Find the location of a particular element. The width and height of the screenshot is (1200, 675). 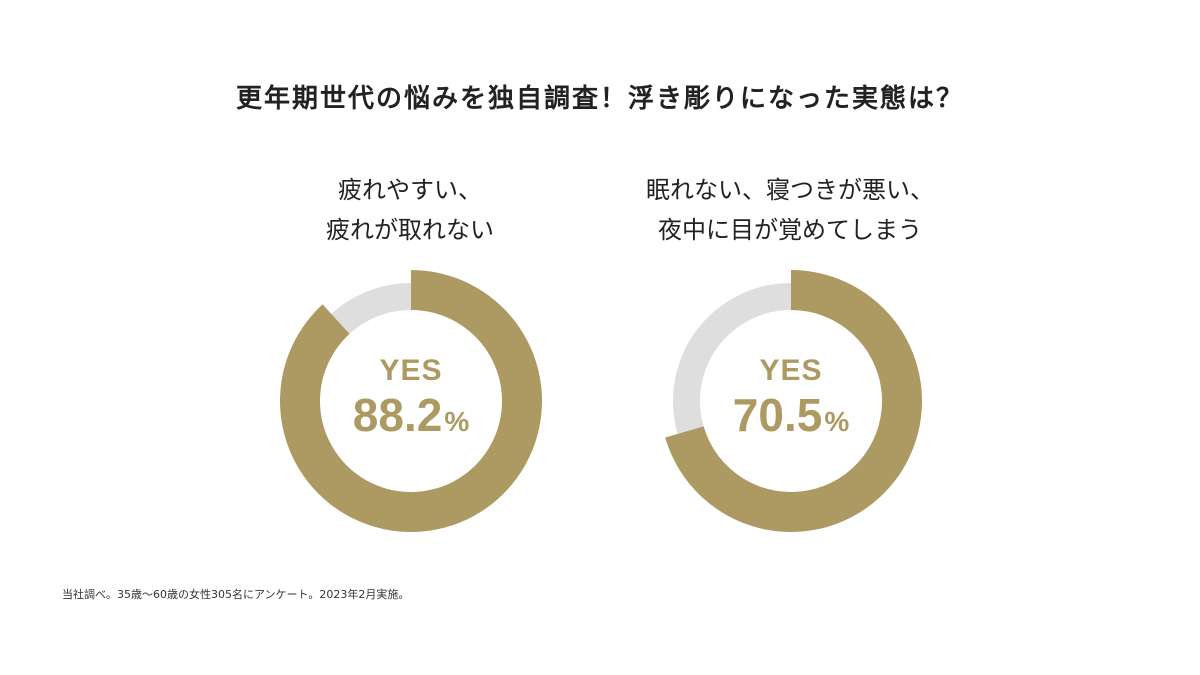

footnote: 当社調べ。35歳〜60歳の女性305名にアンケート。2023年2月実施。 is located at coordinates (236, 594).